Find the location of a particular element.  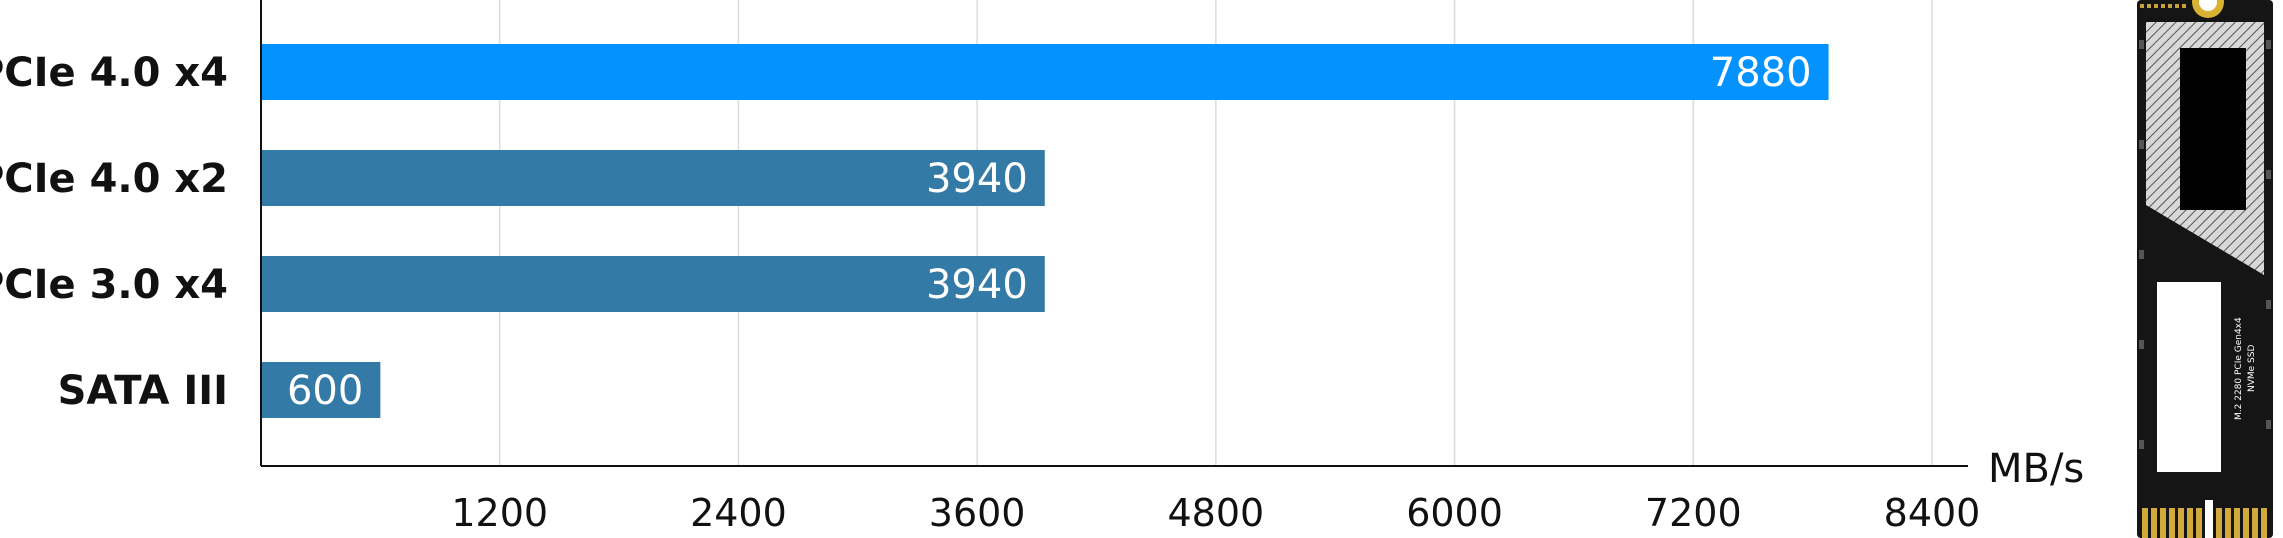

bar-value-label-0: 7880 is located at coordinates (1761, 73).